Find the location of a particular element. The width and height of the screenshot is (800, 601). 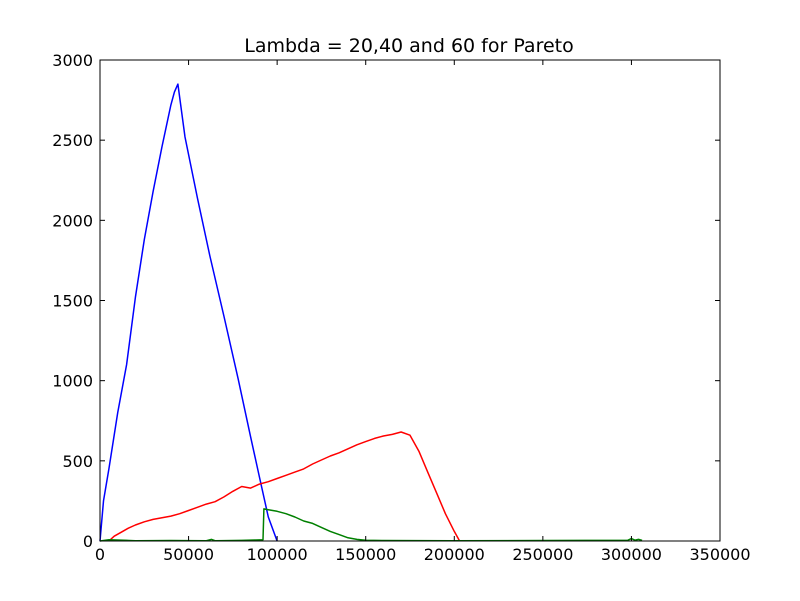

y-tick-label: 1500 is located at coordinates (72, 301).